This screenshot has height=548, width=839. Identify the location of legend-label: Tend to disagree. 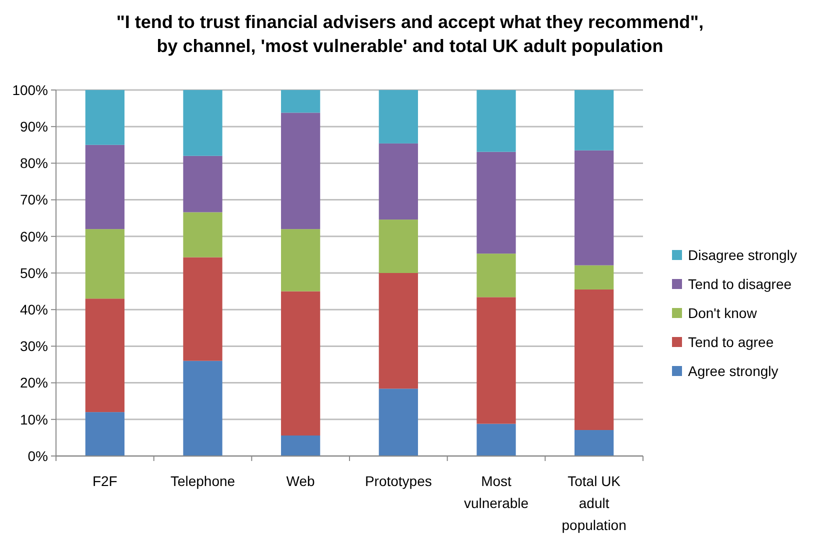
(740, 284).